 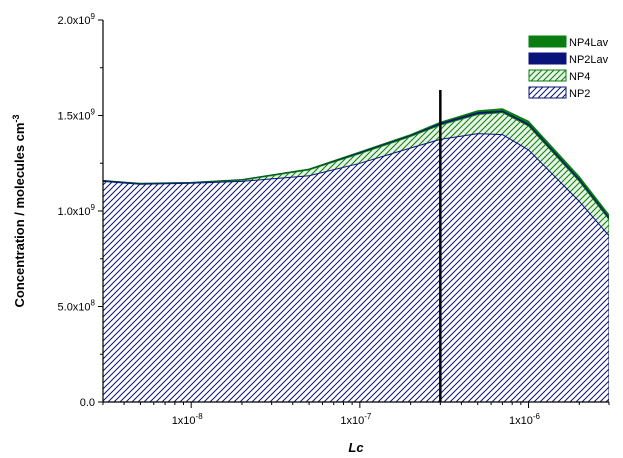 What do you see at coordinates (579, 94) in the screenshot?
I see `legend-label: NP2` at bounding box center [579, 94].